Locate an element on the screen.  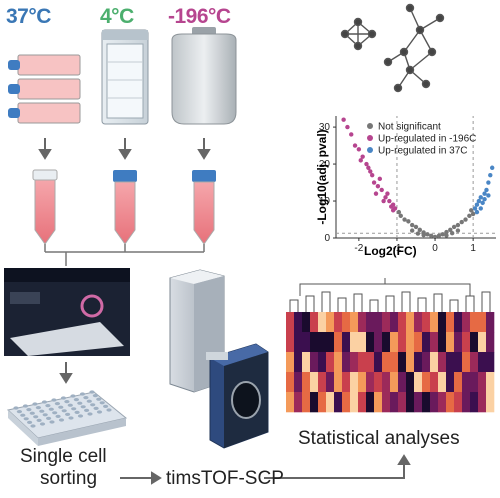
heatmap is located at coordinates (390, 362).